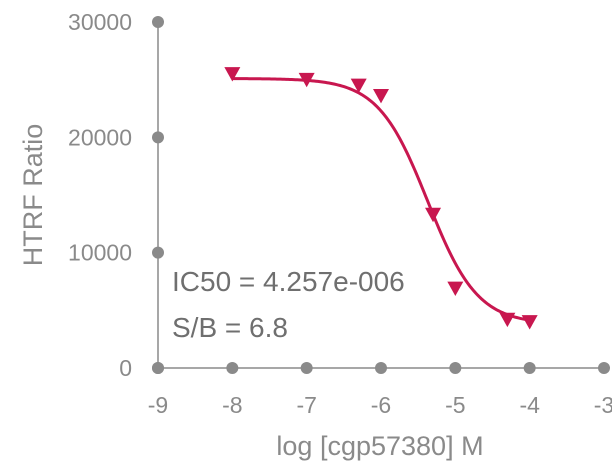 The height and width of the screenshot is (465, 612). What do you see at coordinates (306, 405) in the screenshot?
I see `x-tick-label: -7` at bounding box center [306, 405].